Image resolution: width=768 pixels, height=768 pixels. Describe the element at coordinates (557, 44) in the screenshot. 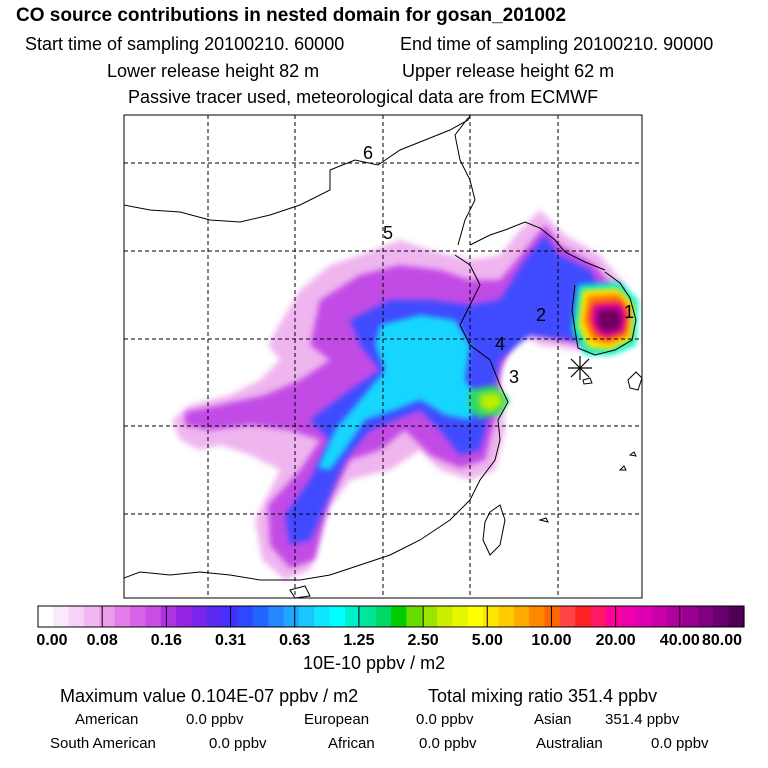

I see `end-time-text: End time of sampling 20100210. 90000` at that location.